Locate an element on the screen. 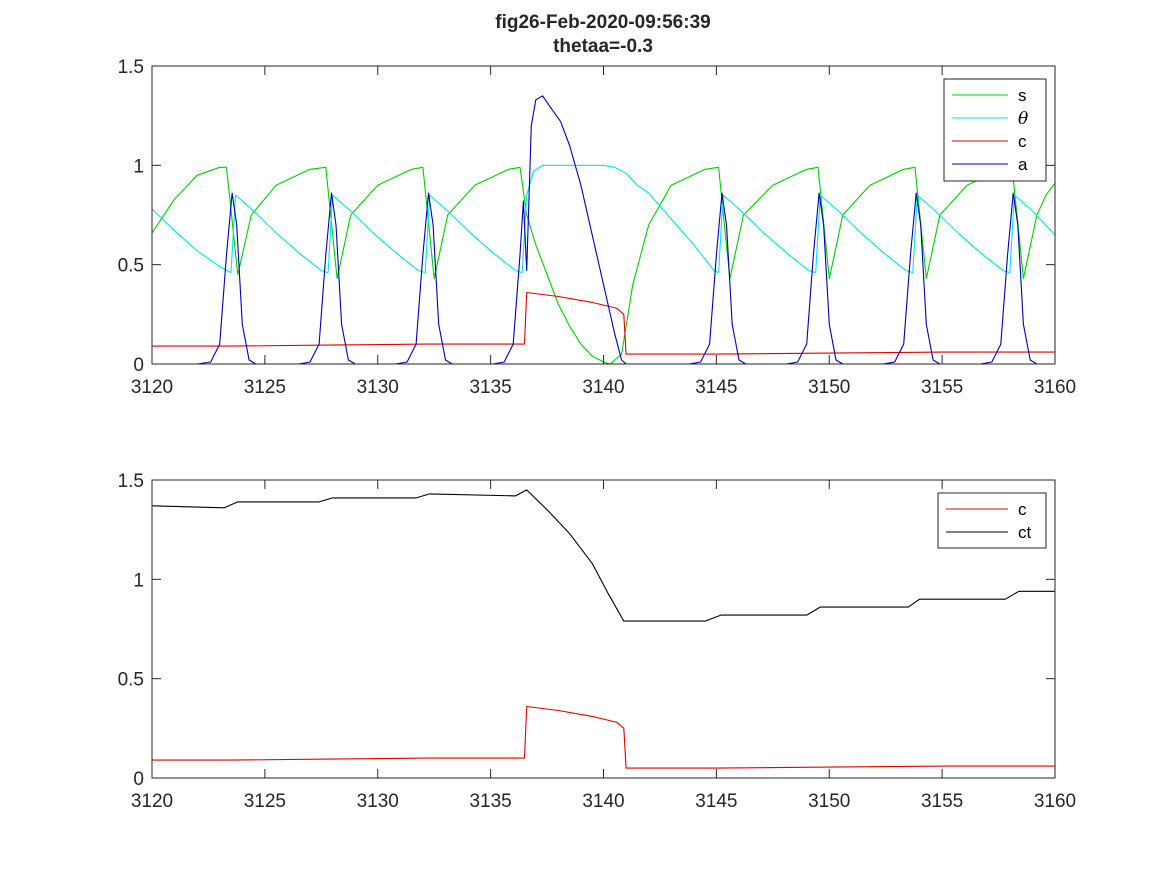  legend-label-theta: θ is located at coordinates (1023, 119).